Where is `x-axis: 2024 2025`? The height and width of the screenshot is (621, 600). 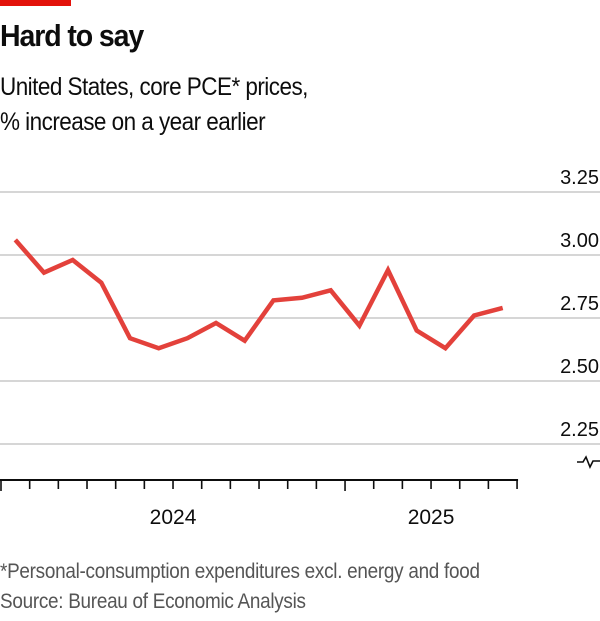 x-axis: 2024 2025 is located at coordinates (259, 504).